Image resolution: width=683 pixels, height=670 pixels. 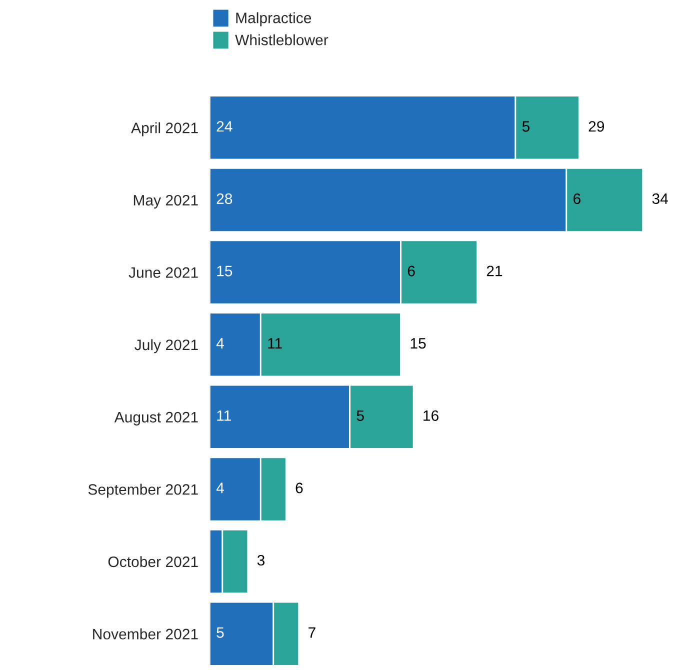 What do you see at coordinates (260, 560) in the screenshot?
I see `total-label: 3` at bounding box center [260, 560].